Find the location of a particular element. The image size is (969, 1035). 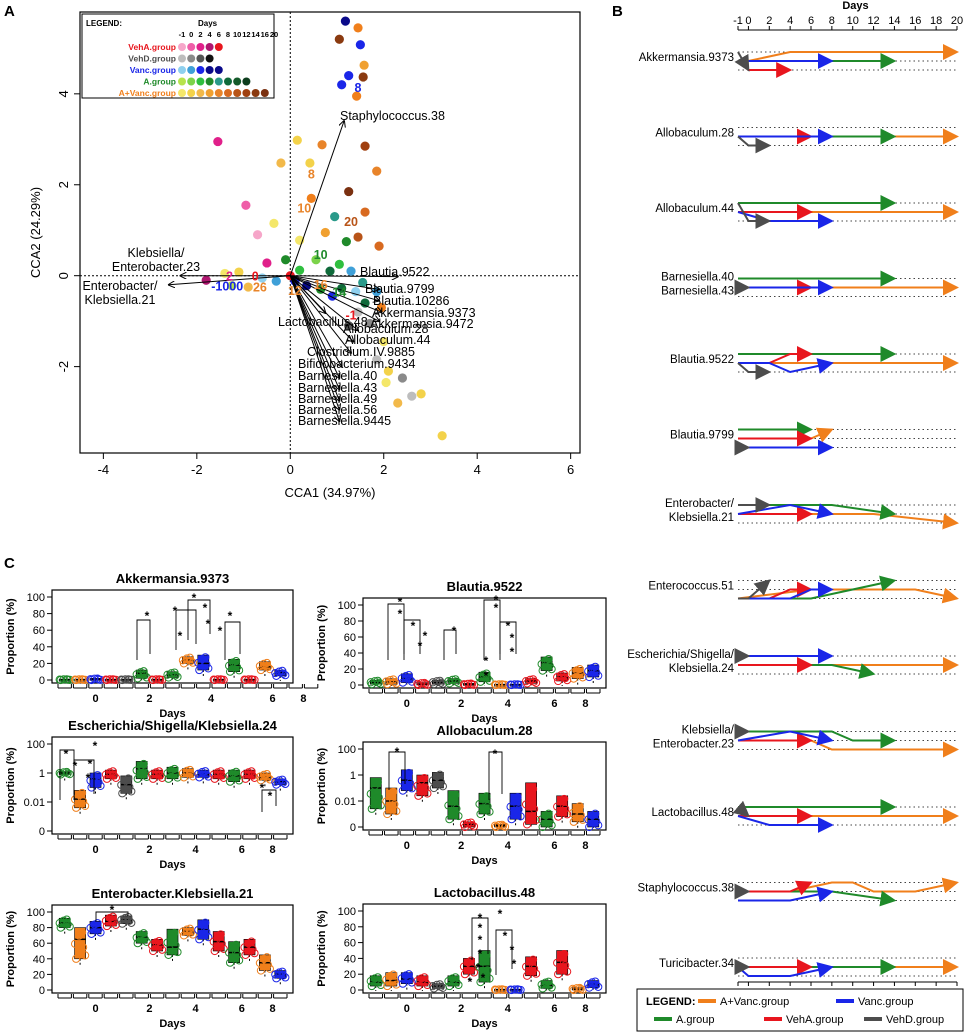

legend-day-tick: 6 is located at coordinates (219, 34).